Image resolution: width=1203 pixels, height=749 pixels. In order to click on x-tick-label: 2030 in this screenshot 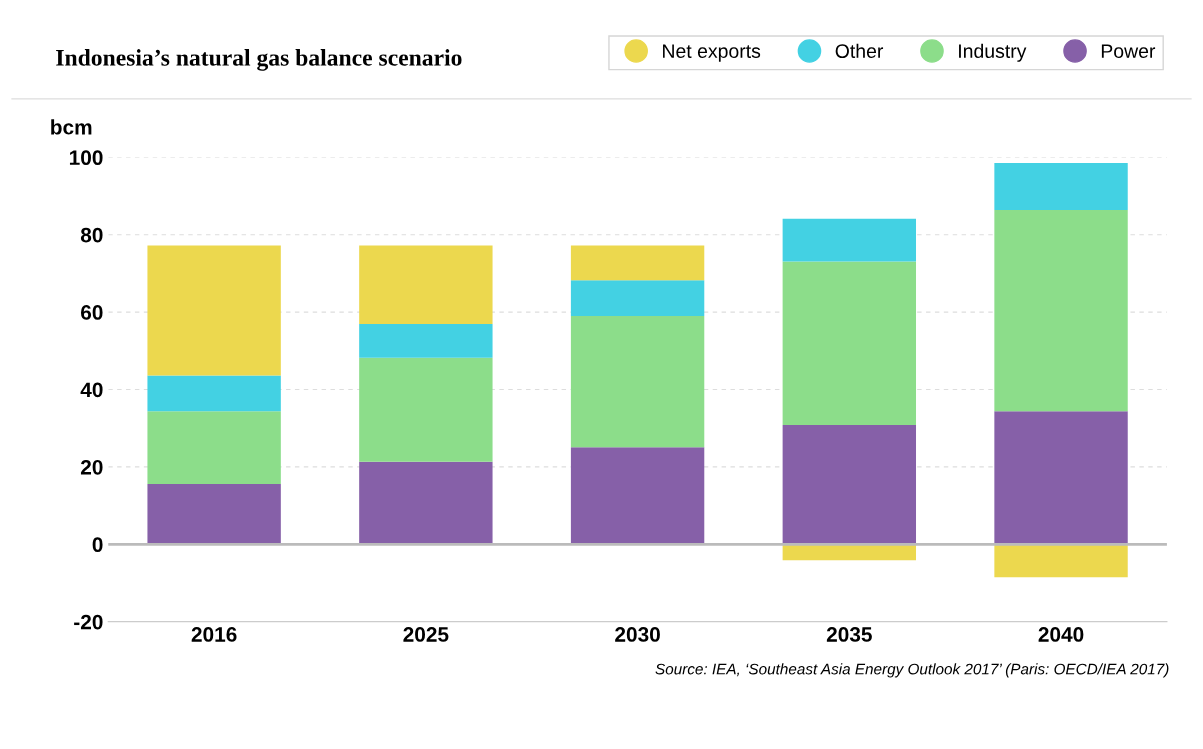, I will do `click(637, 634)`.